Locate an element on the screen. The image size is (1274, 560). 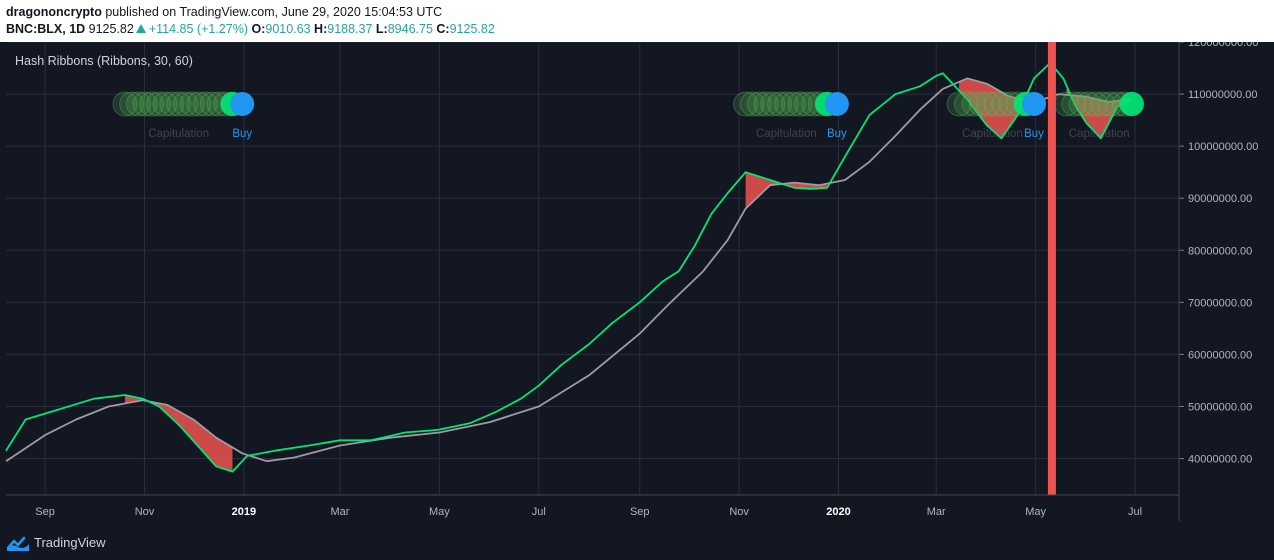
footer: TradingView is located at coordinates (637, 544).